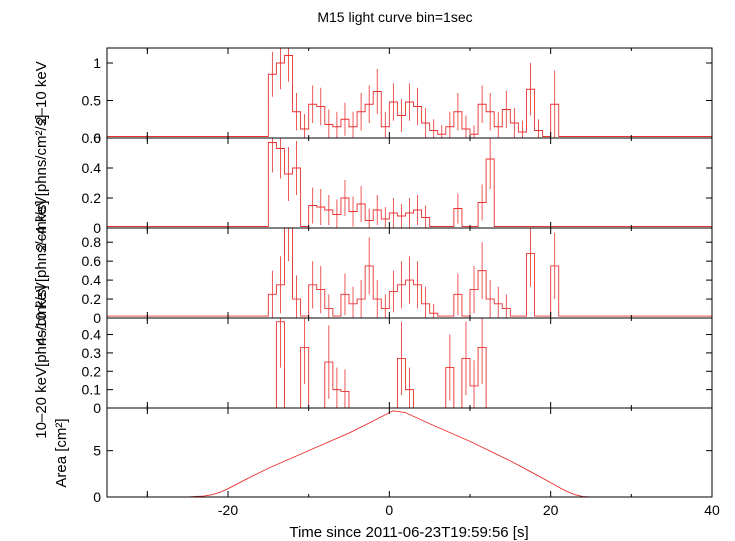  What do you see at coordinates (41, 92) in the screenshot?
I see `panel-2-10kev-ylabel: 2–10 keV` at bounding box center [41, 92].